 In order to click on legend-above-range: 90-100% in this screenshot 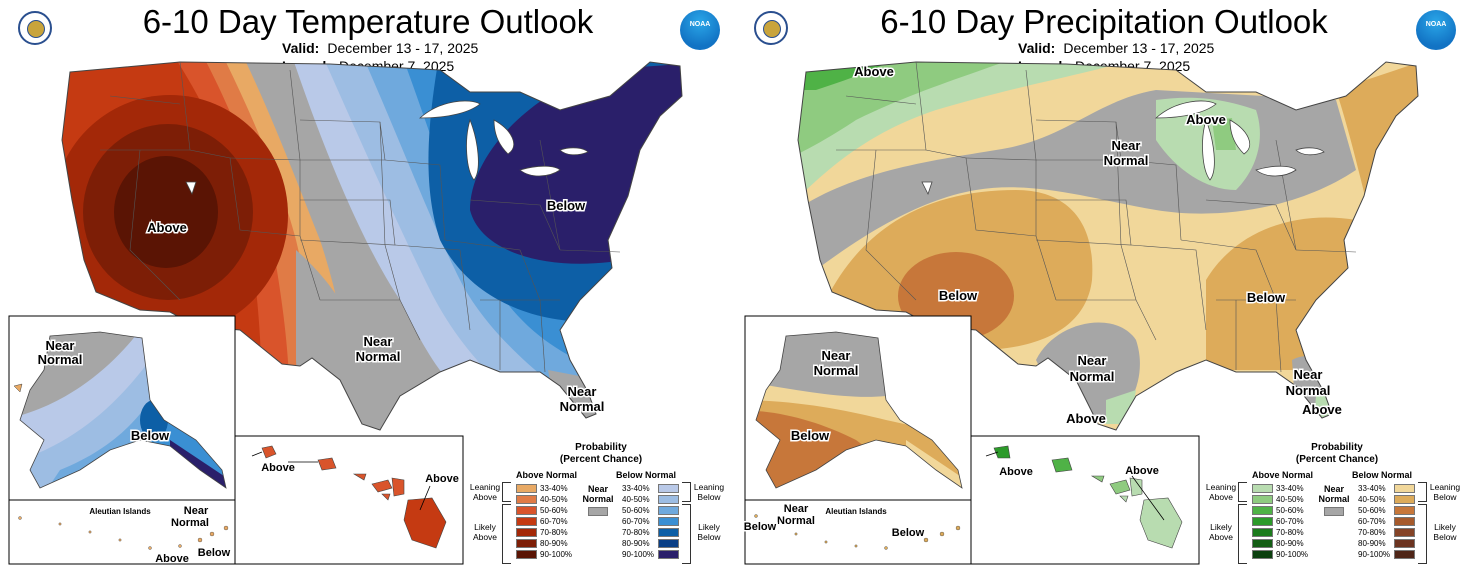, I will do `click(1292, 554)`.